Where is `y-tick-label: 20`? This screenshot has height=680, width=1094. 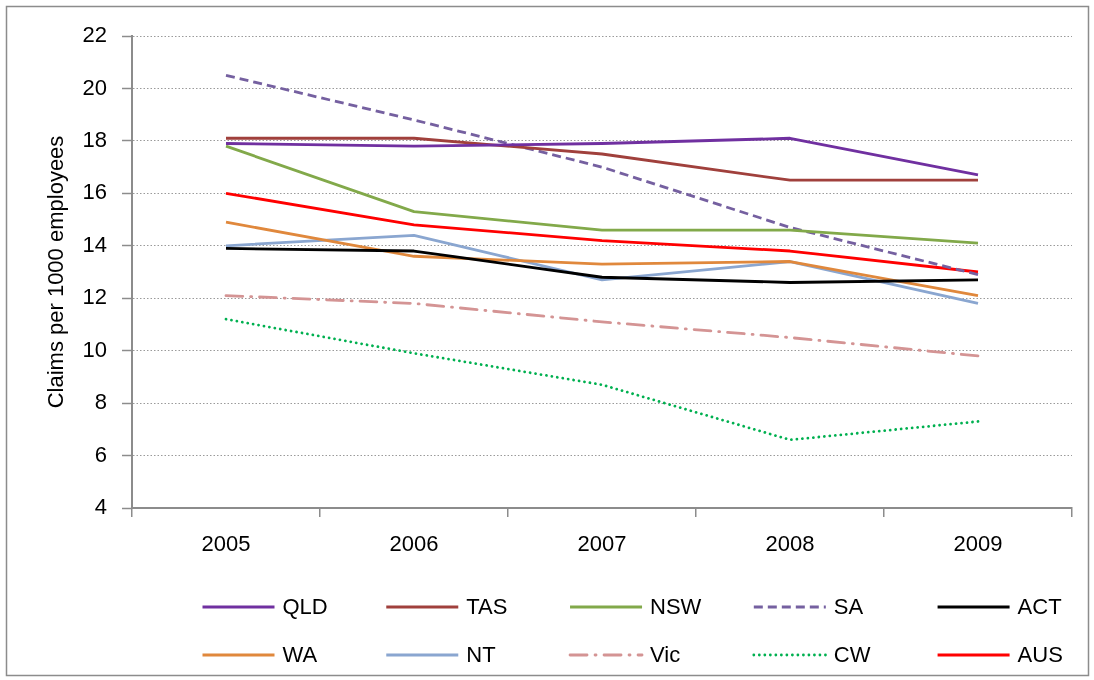 y-tick-label: 20 is located at coordinates (94, 87).